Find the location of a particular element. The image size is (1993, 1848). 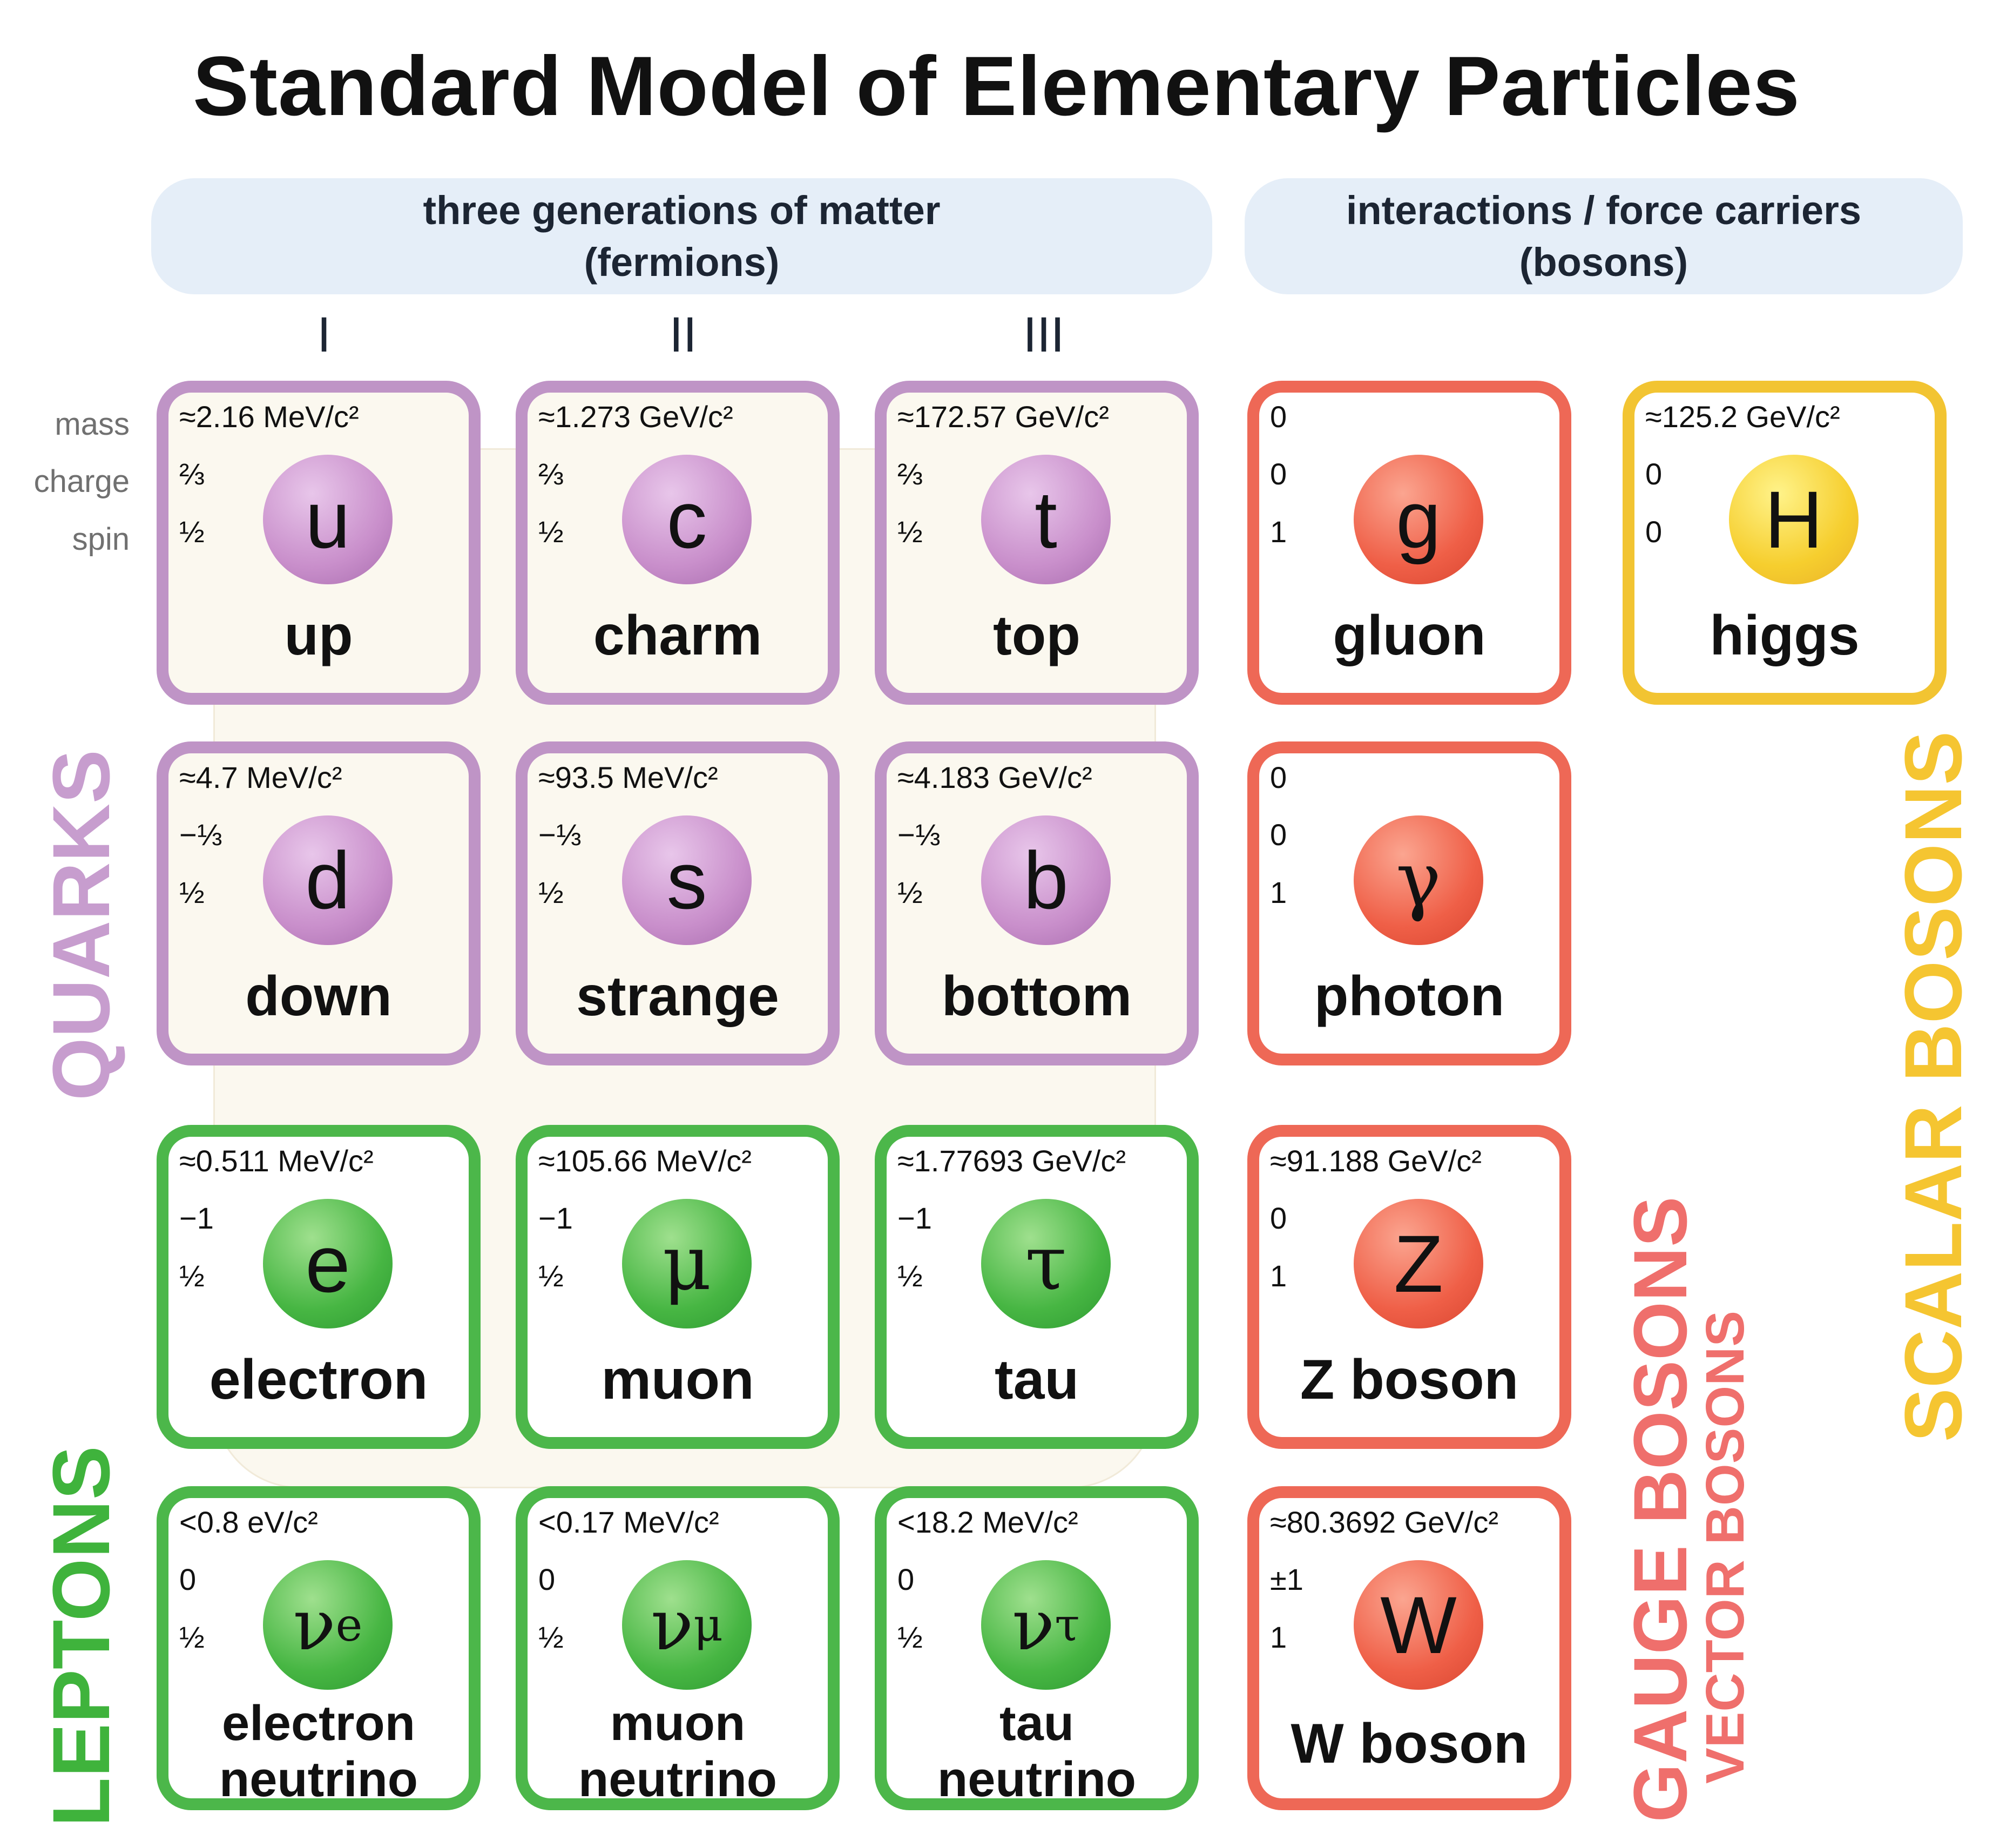

neutrino-subscript: e is located at coordinates (349, 1625).